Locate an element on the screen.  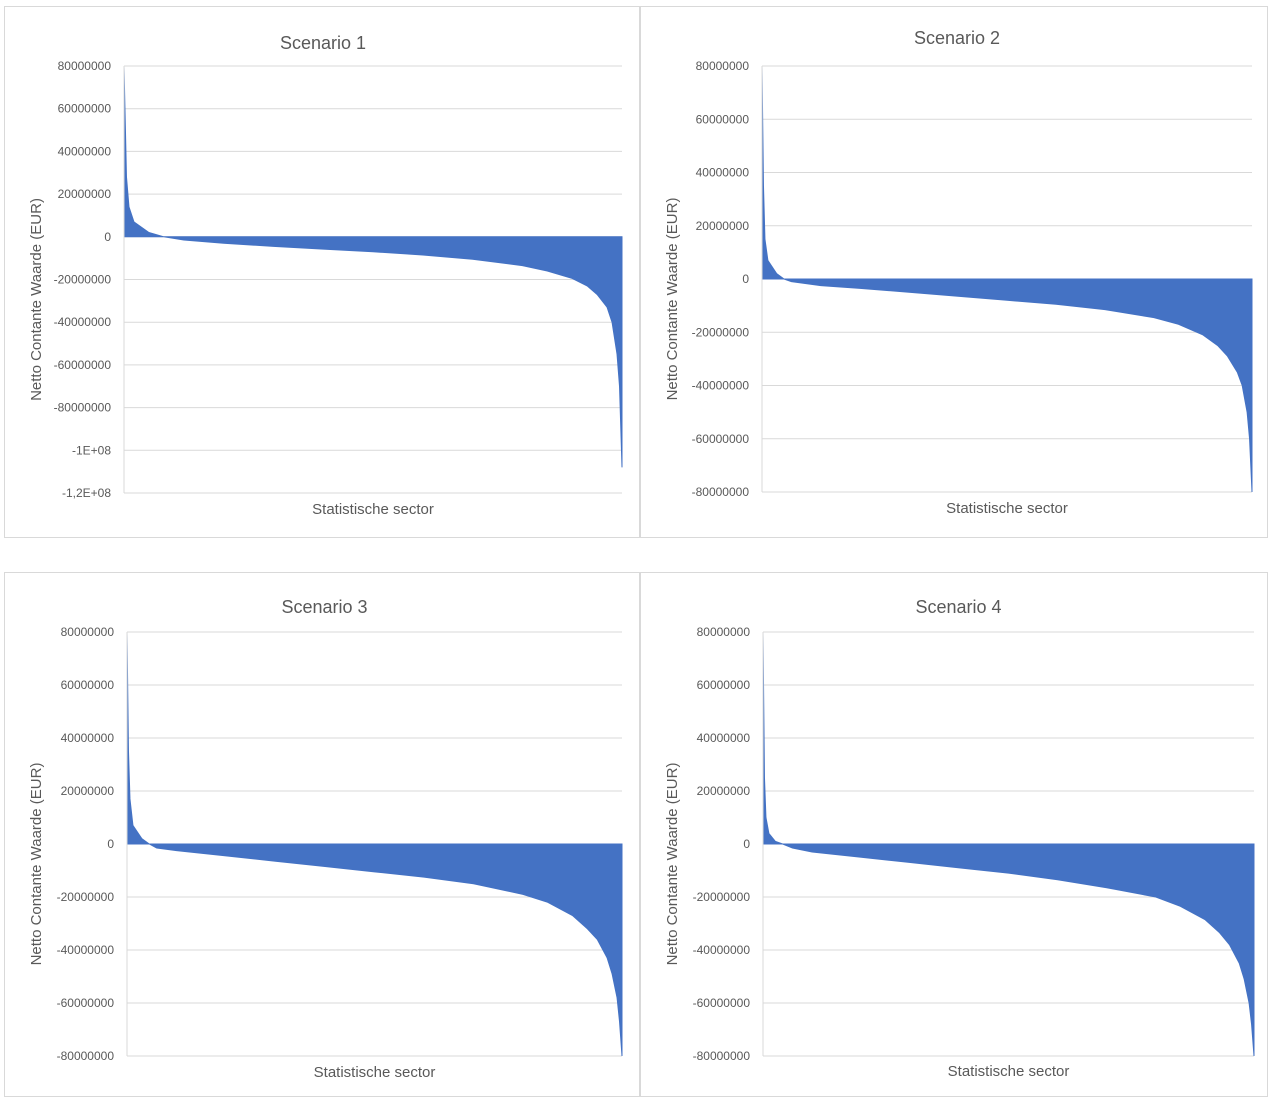
y-tick-label: -1,2E+08 is located at coordinates (86, 493).